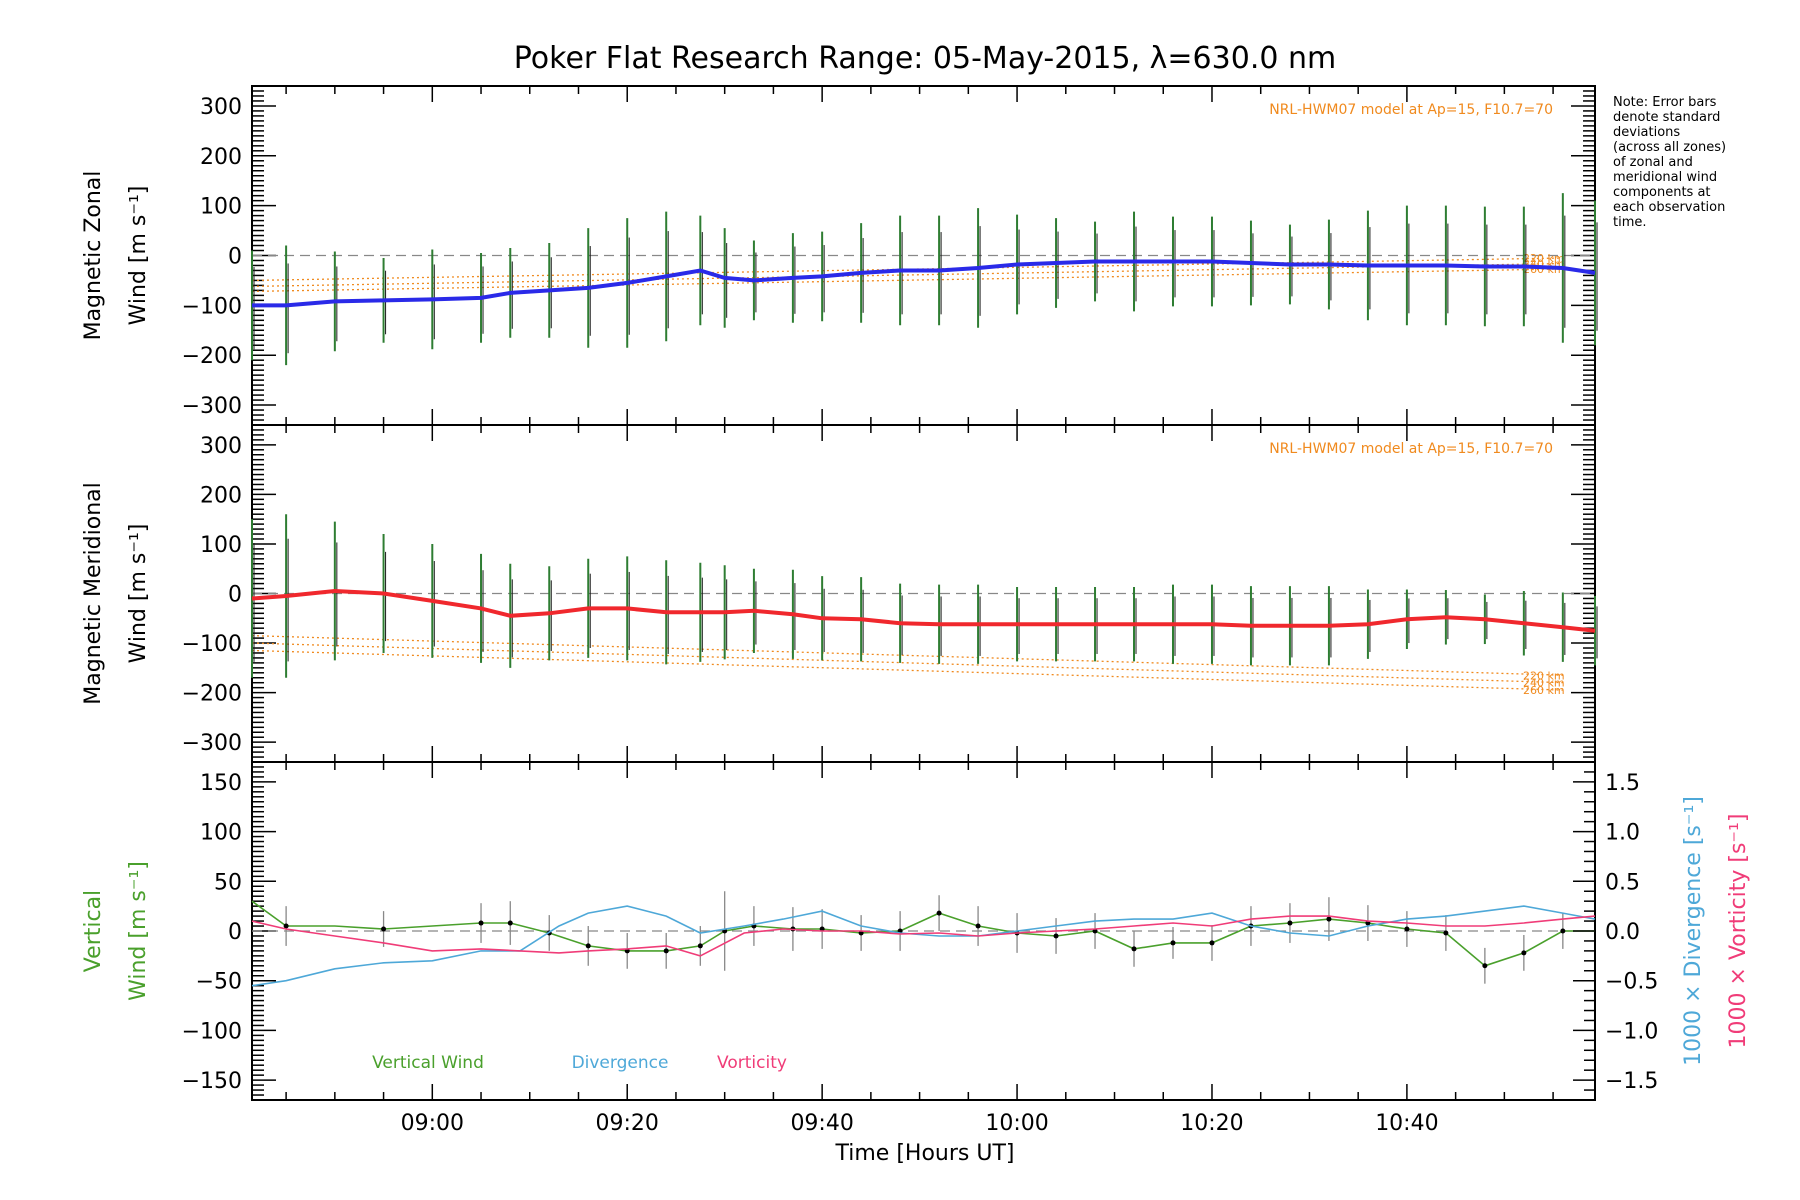  I want to click on legend-item: Divergence, so click(620, 1063).